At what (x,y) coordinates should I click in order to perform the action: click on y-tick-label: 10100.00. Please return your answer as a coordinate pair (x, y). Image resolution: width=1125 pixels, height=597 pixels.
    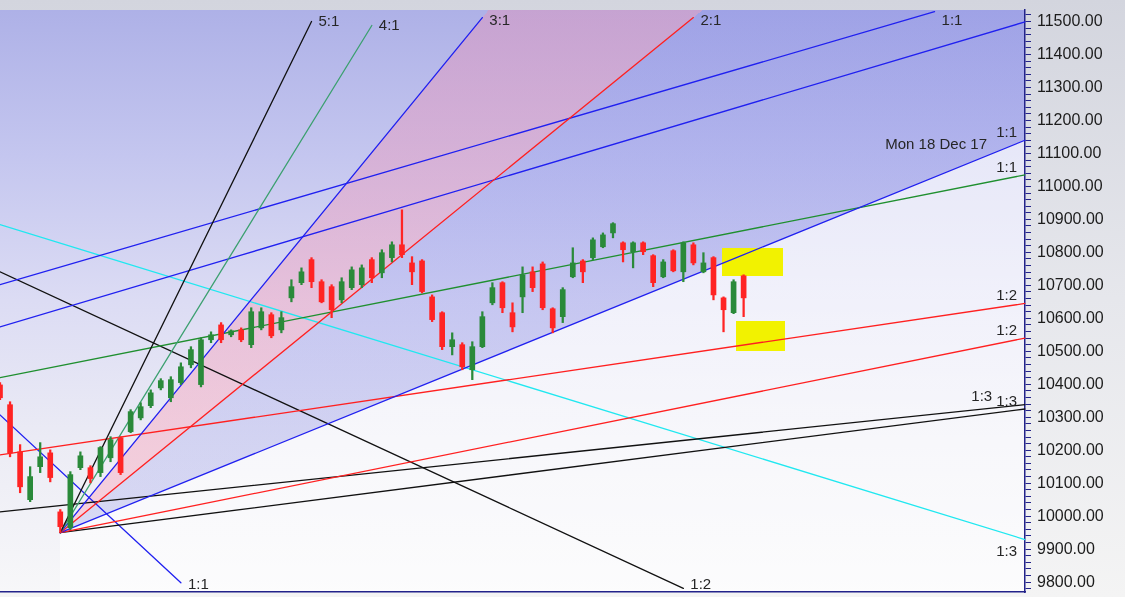
    Looking at the image, I should click on (1070, 482).